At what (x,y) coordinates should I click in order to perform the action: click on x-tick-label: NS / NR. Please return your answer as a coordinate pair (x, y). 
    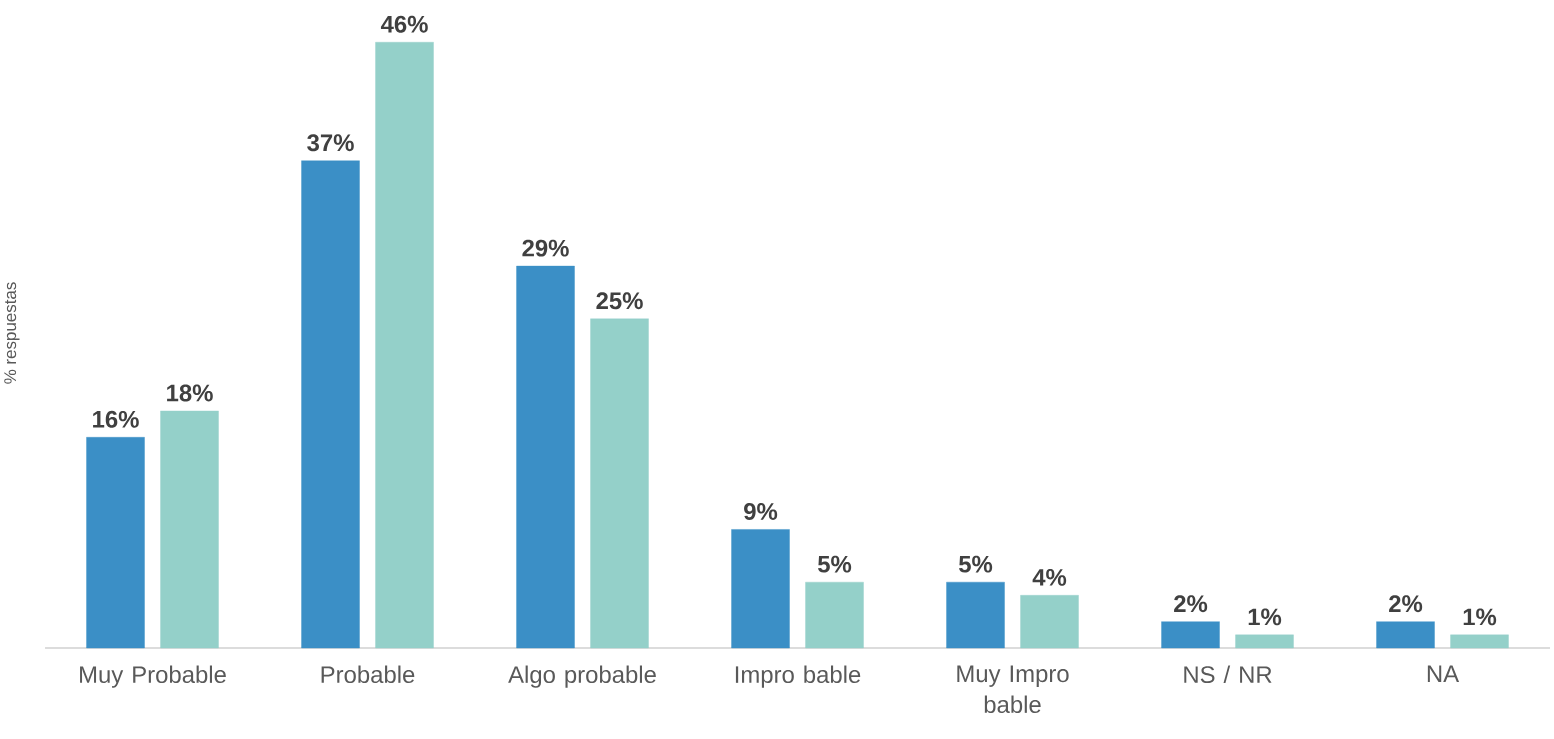
    Looking at the image, I should click on (1228, 674).